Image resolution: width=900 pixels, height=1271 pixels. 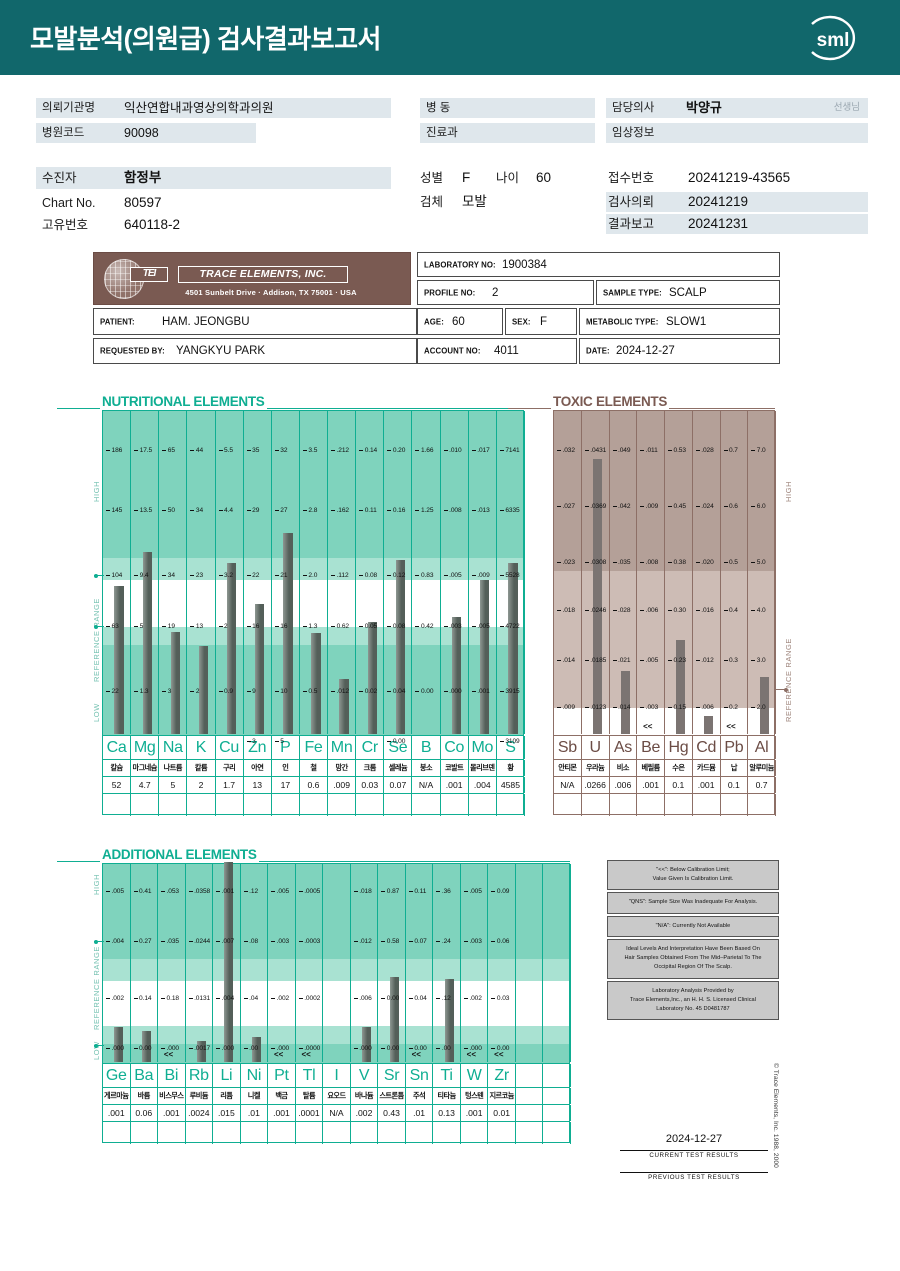 What do you see at coordinates (166, 691) in the screenshot?
I see `axis-tick-label: 3` at bounding box center [166, 691].